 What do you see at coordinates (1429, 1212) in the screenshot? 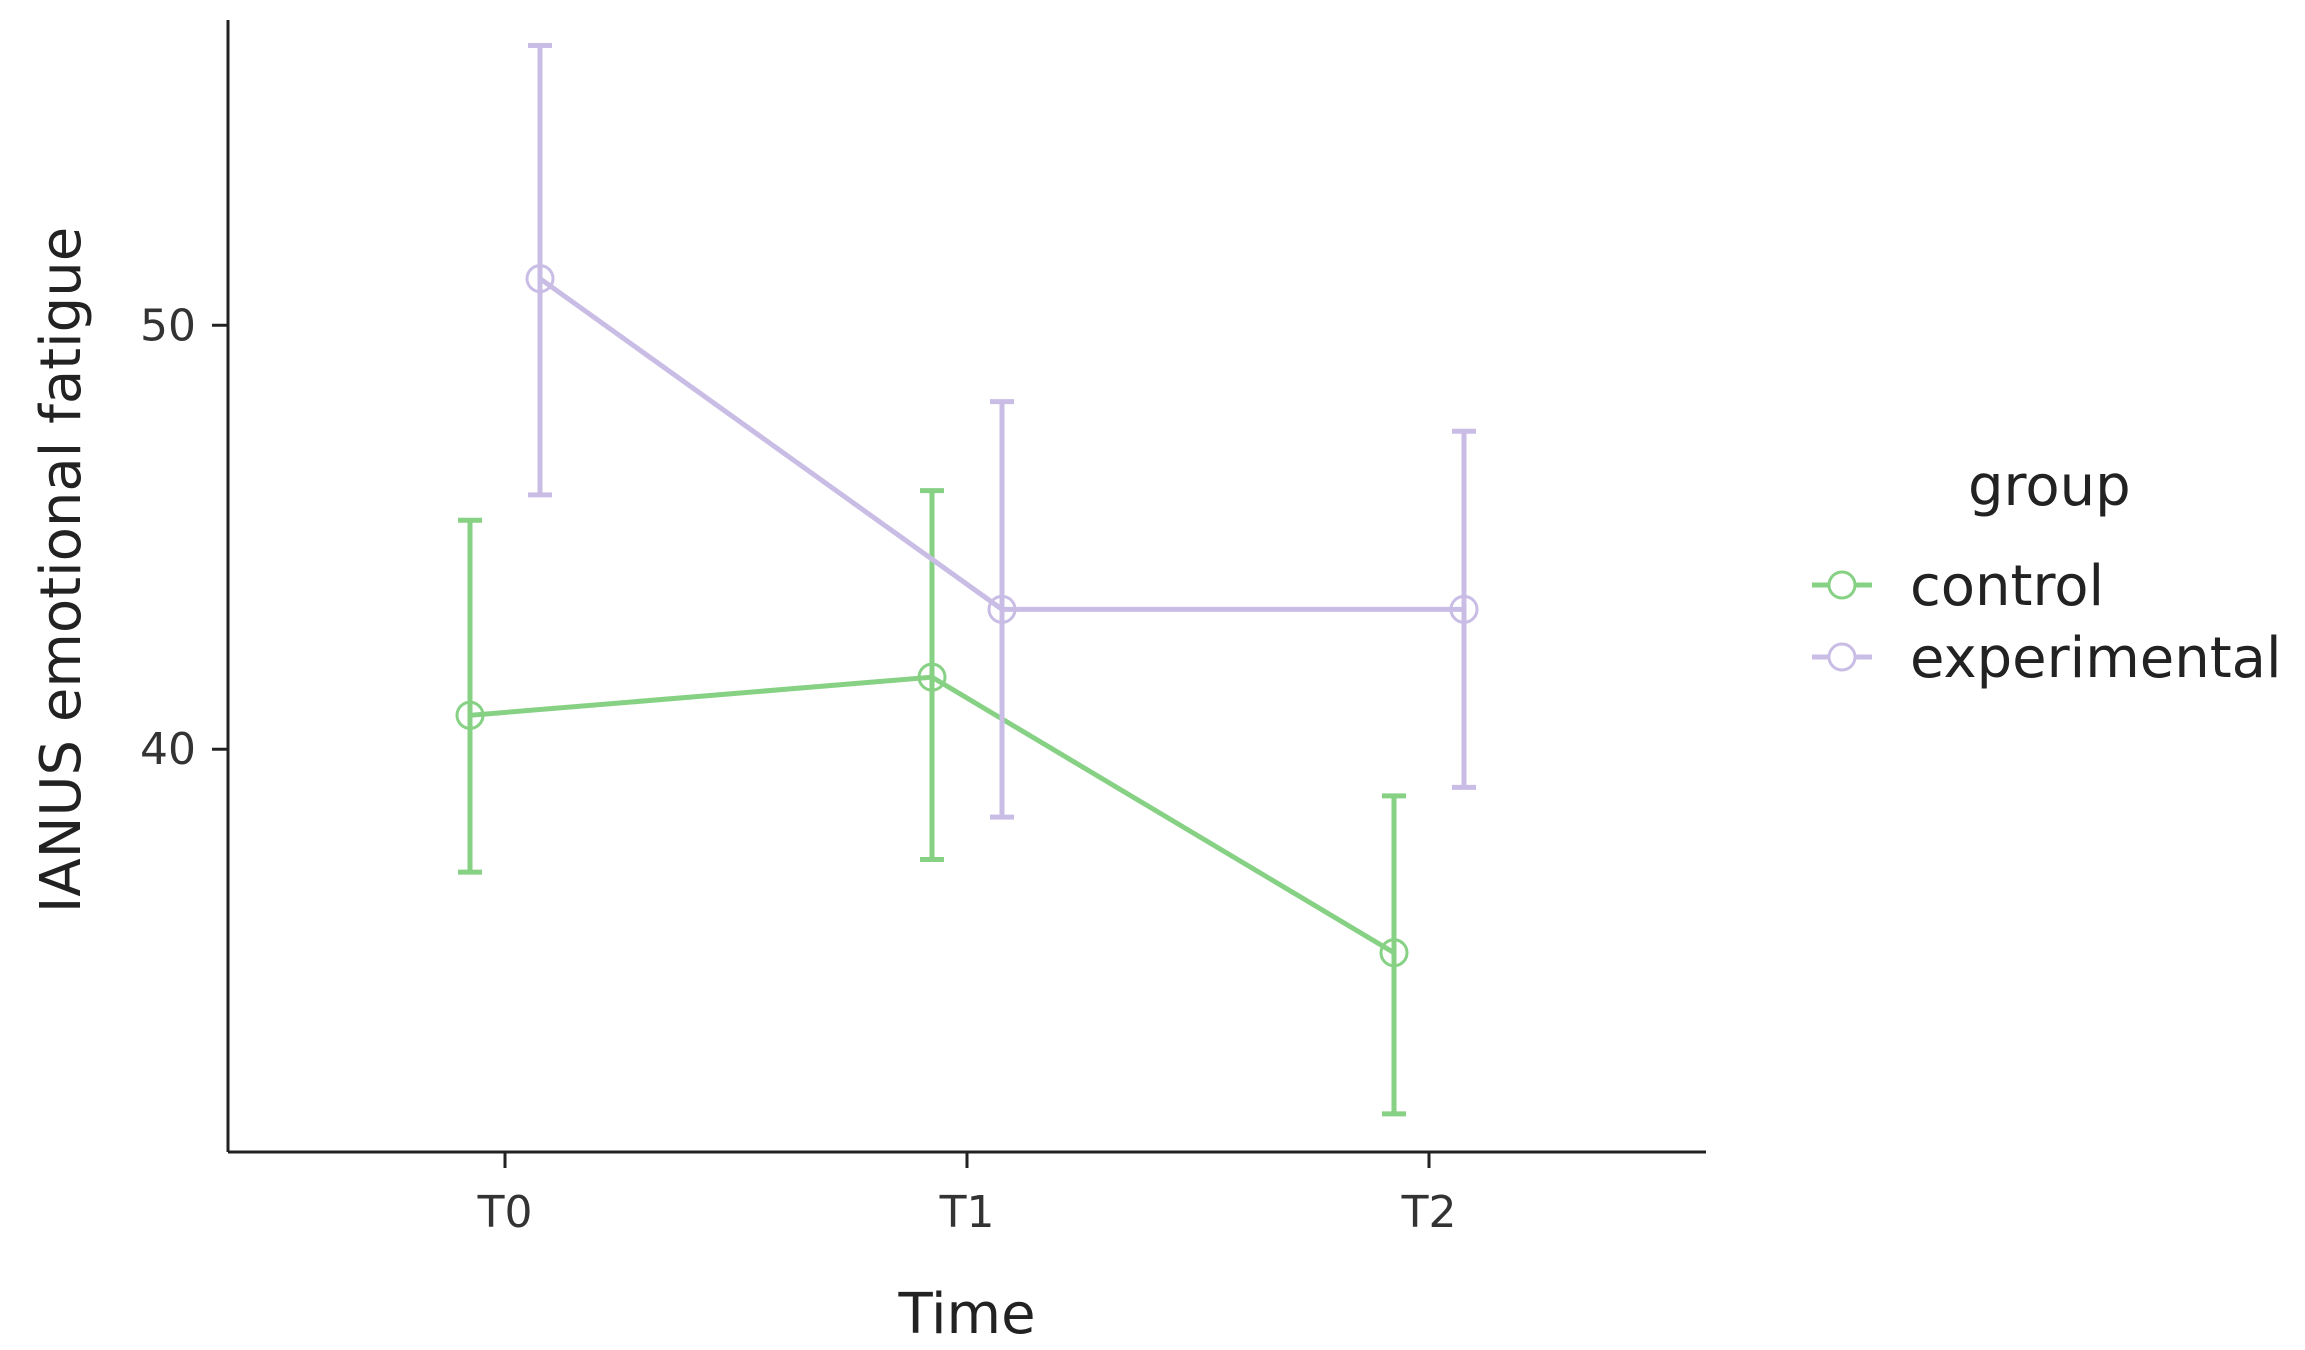
I see `x-tick-label: T2` at bounding box center [1429, 1212].